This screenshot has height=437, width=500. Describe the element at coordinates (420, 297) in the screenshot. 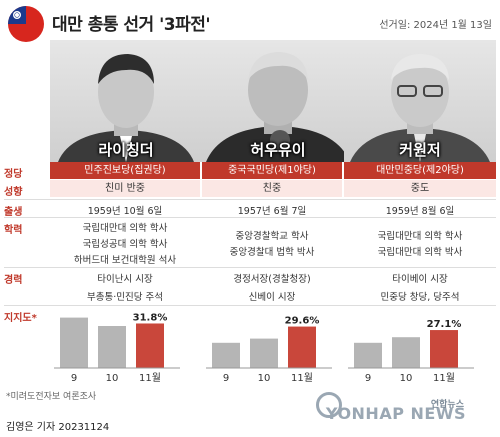

I see `career-item: 민중당 창당, 당주석` at that location.